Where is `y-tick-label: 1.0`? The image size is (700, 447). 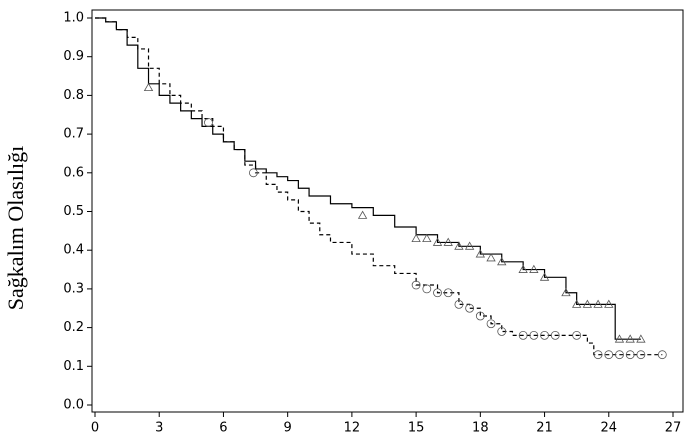
y-tick-label: 1.0 is located at coordinates (73, 18).